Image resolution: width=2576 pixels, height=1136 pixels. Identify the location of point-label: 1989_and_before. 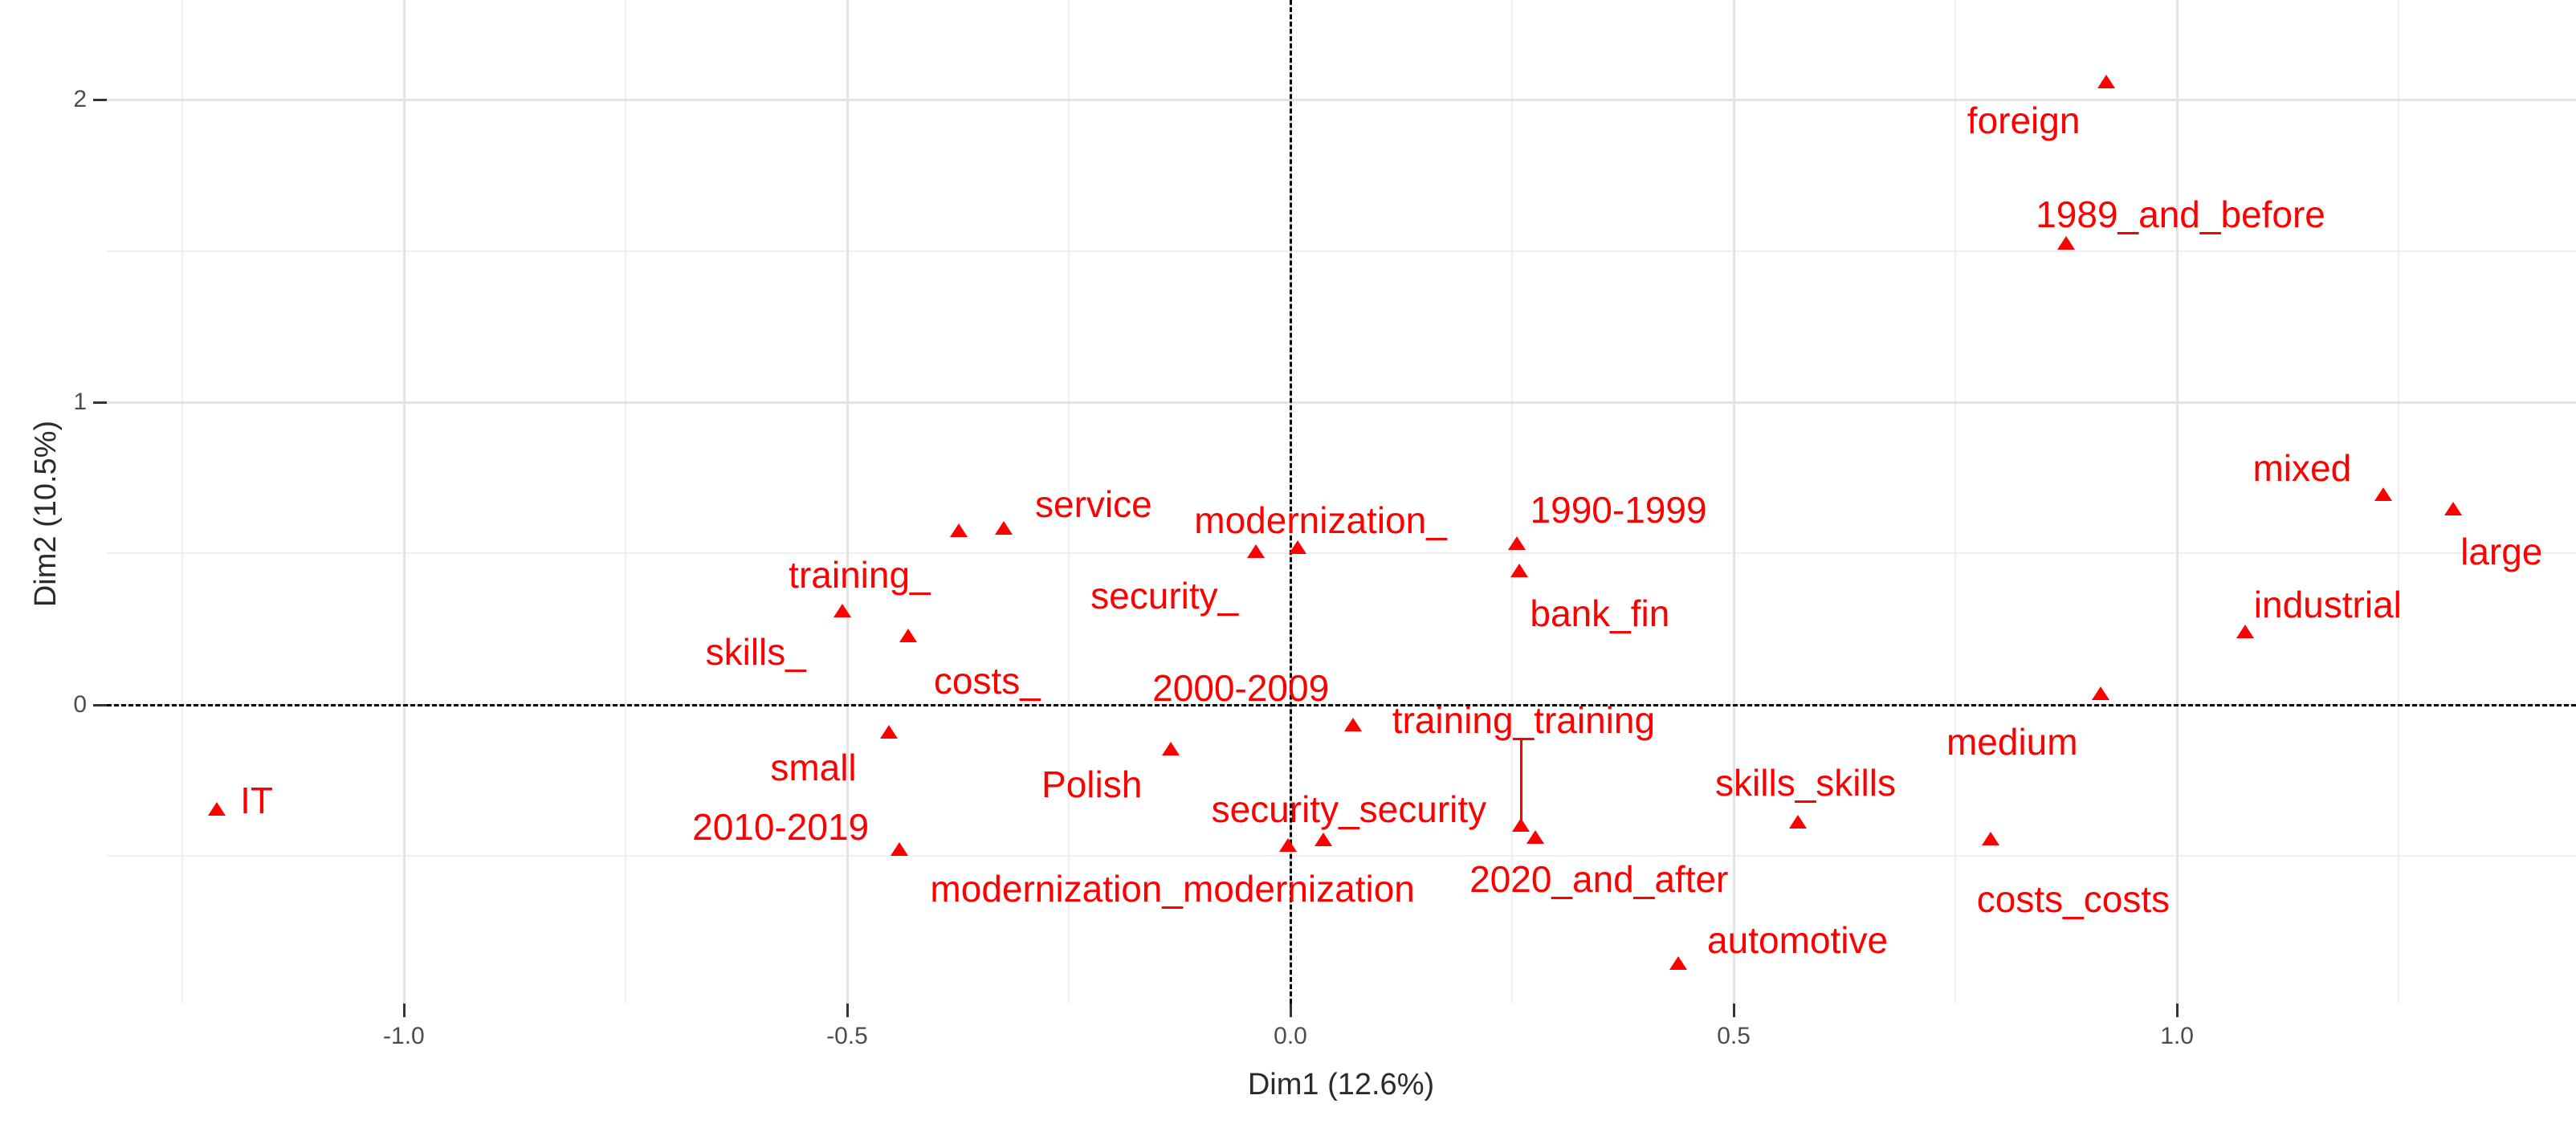
(2180, 214).